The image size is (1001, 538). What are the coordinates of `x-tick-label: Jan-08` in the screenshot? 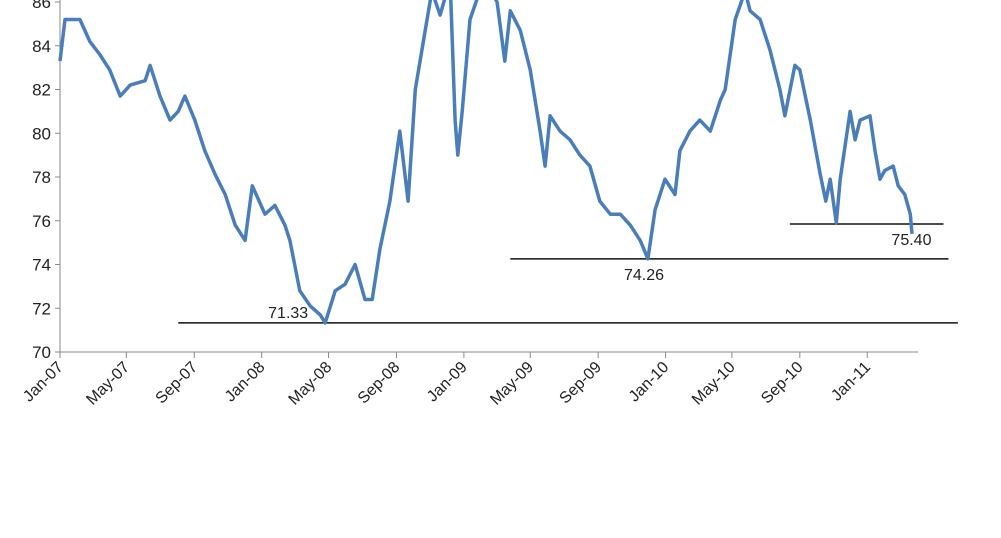 It's located at (245, 382).